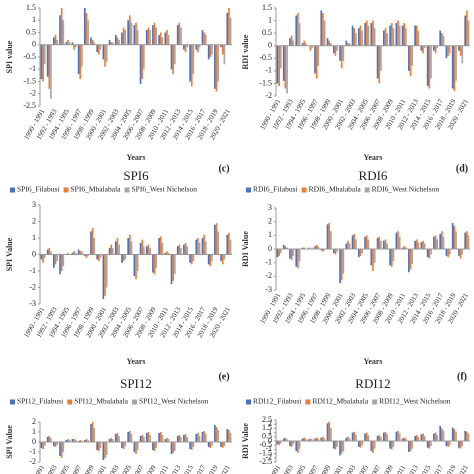 Image resolution: width=474 pixels, height=474 pixels. I want to click on y-tick-label: 3, so click(270, 207).